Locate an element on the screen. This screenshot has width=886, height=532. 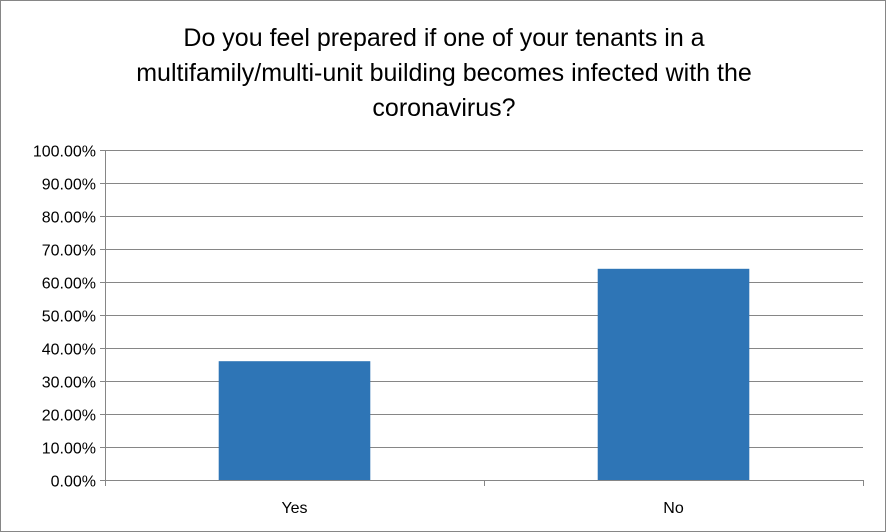
chart-title-line-3: coronavirus? is located at coordinates (443, 108).